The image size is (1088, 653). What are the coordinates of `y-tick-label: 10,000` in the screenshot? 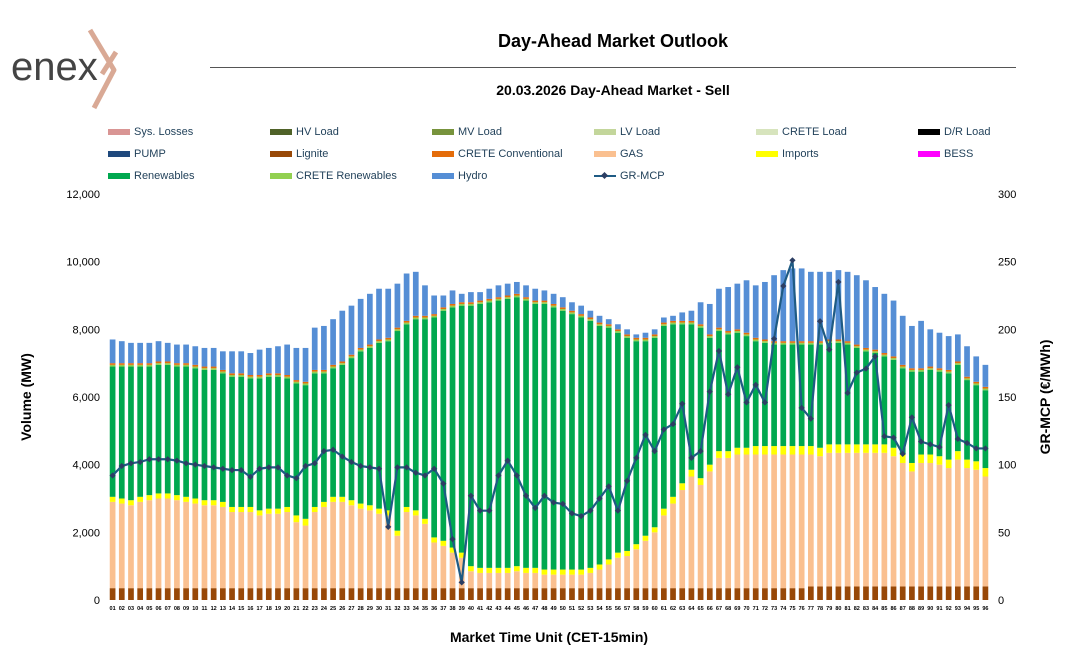 It's located at (83, 263).